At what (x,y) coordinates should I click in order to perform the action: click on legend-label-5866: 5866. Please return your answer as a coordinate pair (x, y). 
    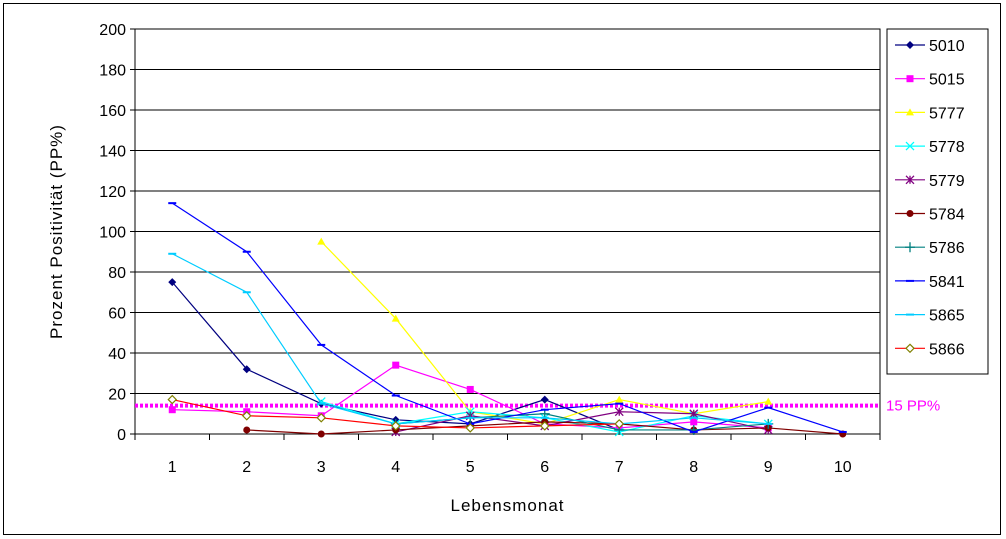
    Looking at the image, I should click on (947, 349).